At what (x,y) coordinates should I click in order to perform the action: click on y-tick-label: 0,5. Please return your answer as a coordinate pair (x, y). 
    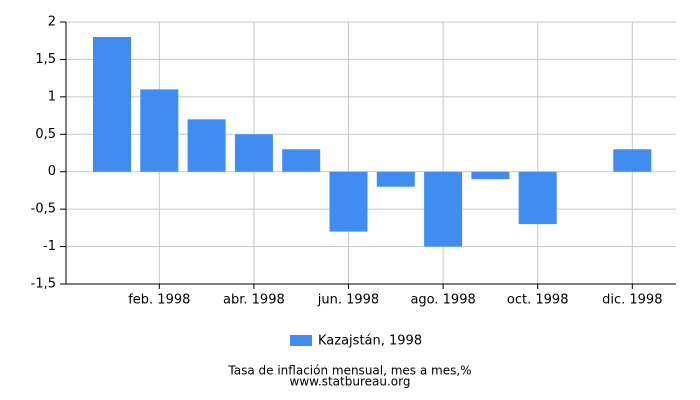
    Looking at the image, I should click on (45, 134).